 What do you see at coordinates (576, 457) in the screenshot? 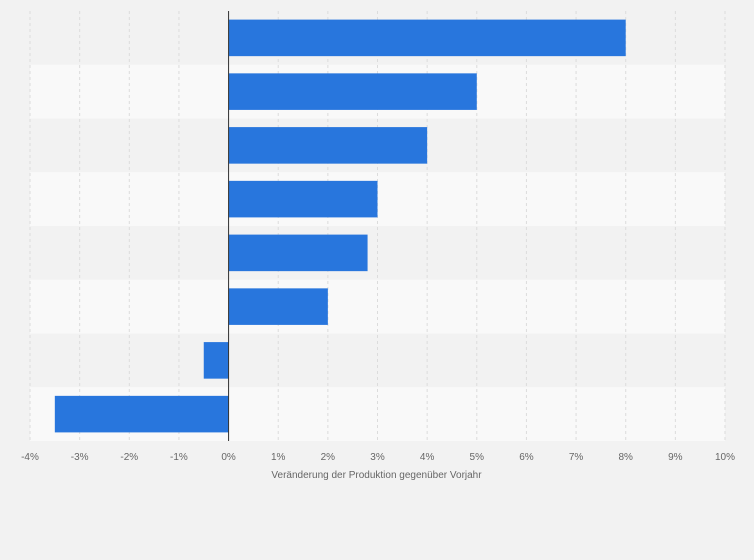
I see `x-tick-label: 7%` at bounding box center [576, 457].